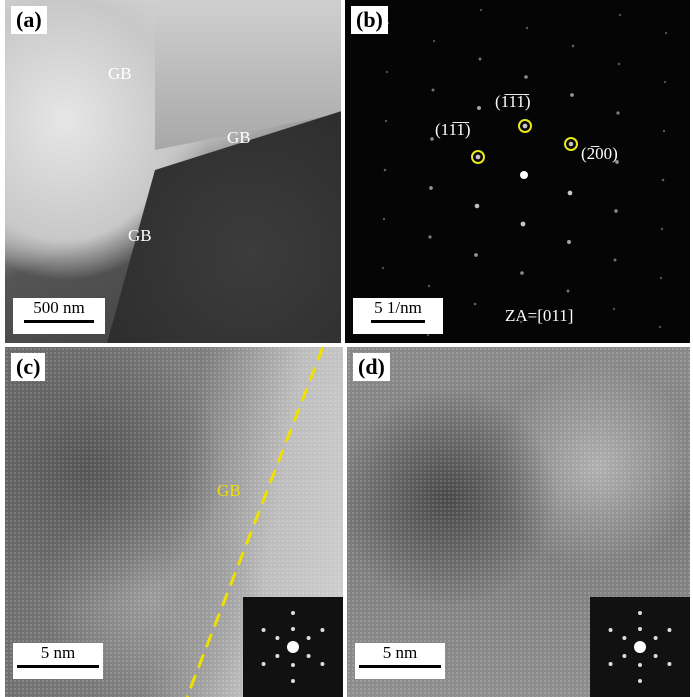 This screenshot has height=697, width=693. Describe the element at coordinates (599, 153) in the screenshot. I see `spot-index: (2̅00)` at that location.